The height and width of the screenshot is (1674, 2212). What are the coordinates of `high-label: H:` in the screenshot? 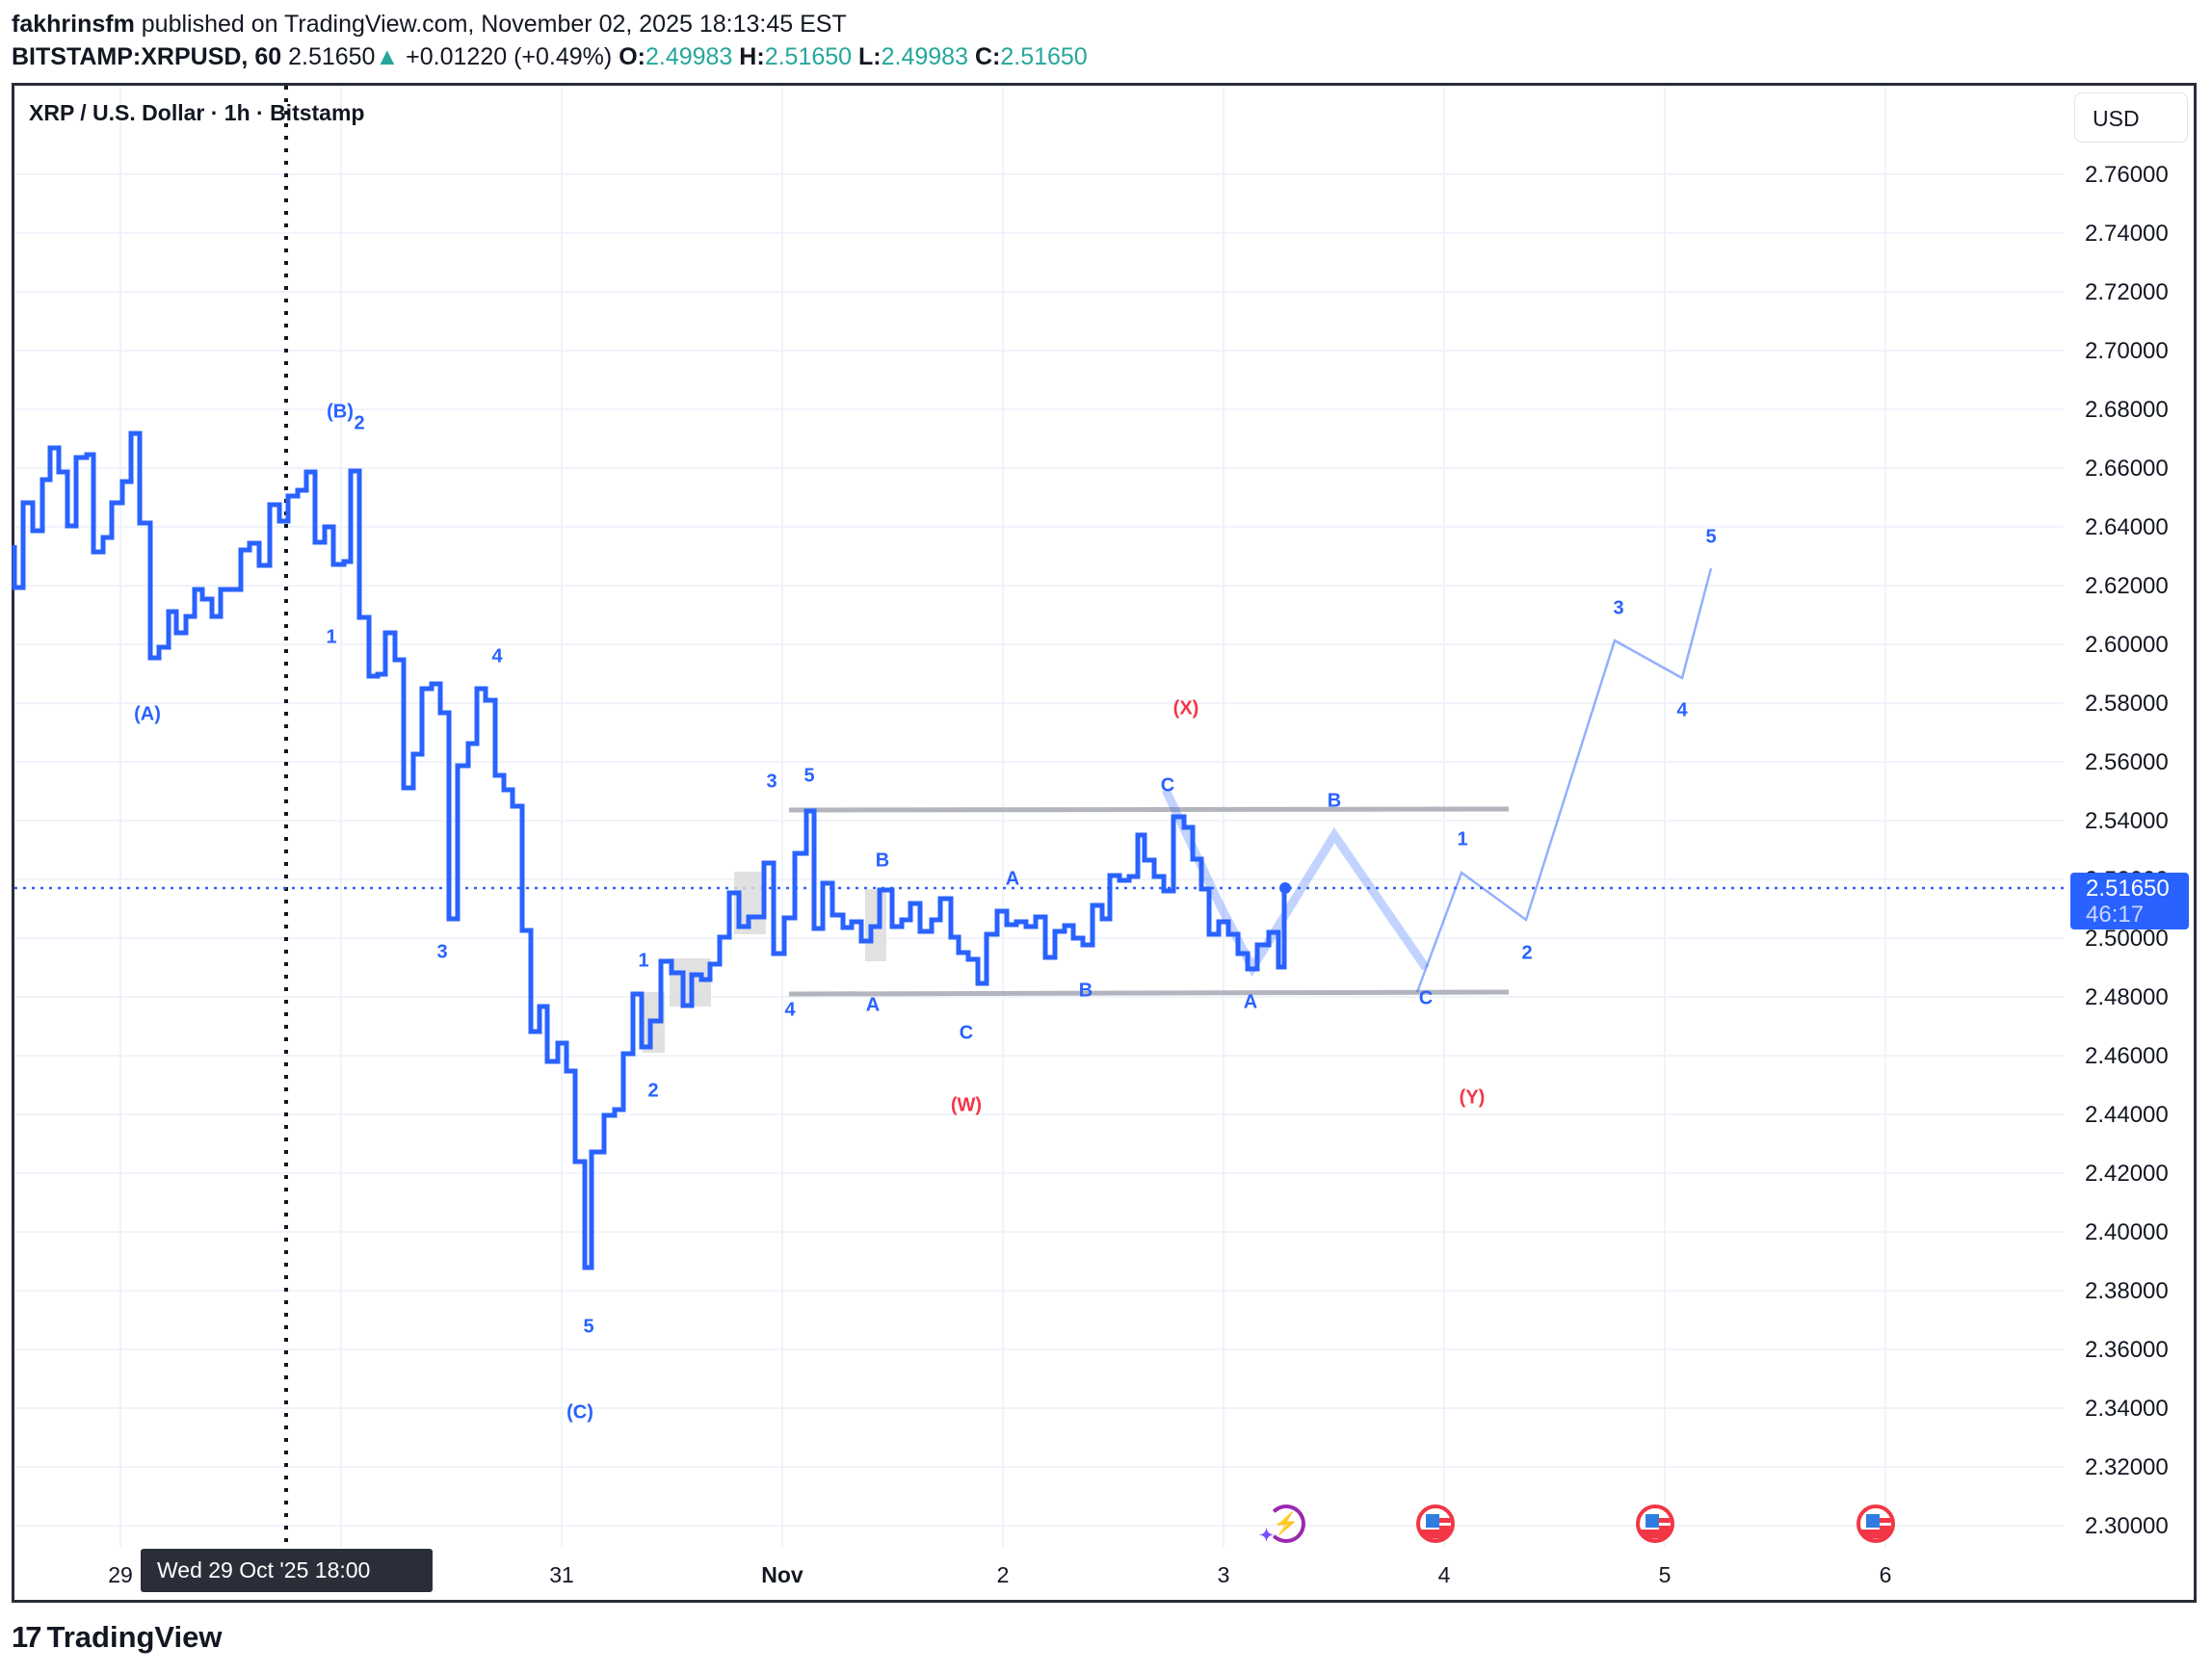 It's located at (752, 56).